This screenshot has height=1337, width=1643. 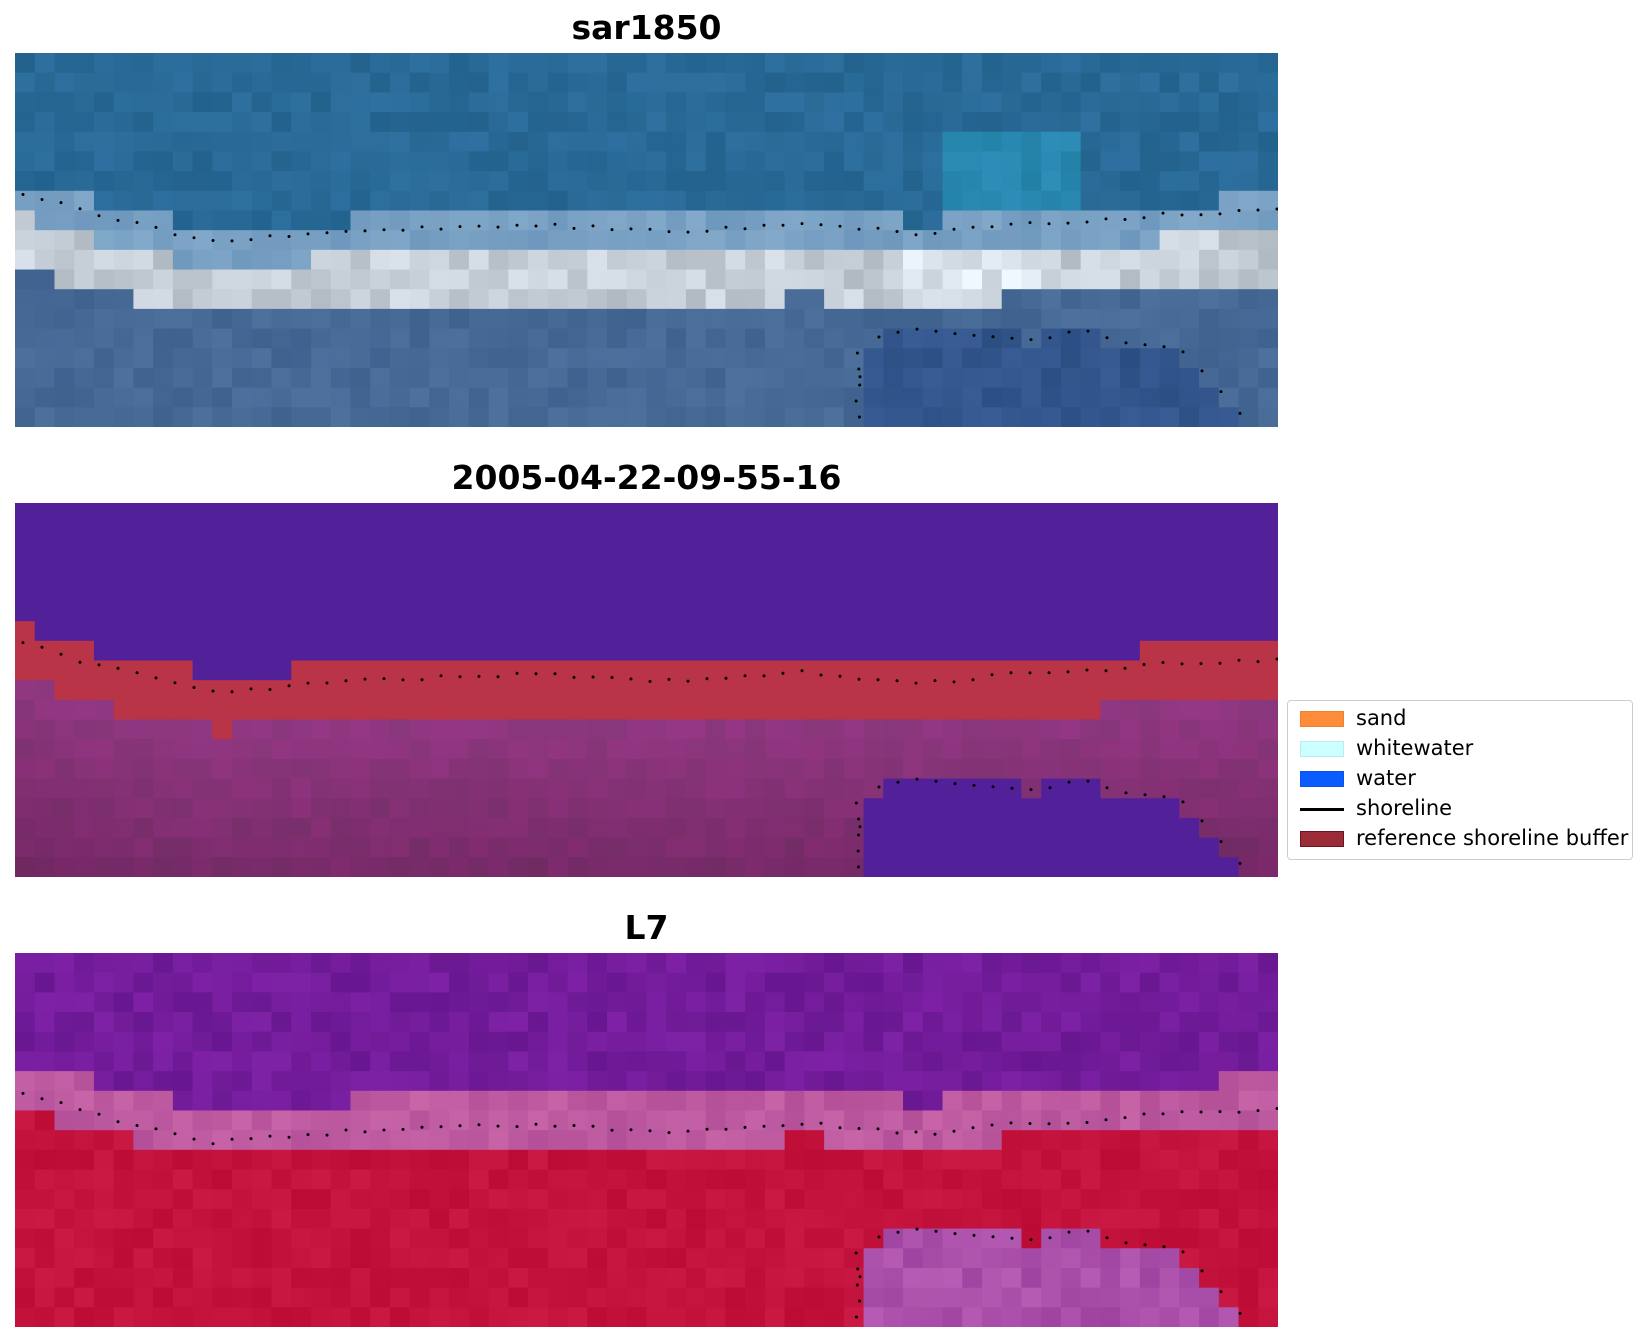 I want to click on legend-label: whitewater, so click(x=1415, y=748).